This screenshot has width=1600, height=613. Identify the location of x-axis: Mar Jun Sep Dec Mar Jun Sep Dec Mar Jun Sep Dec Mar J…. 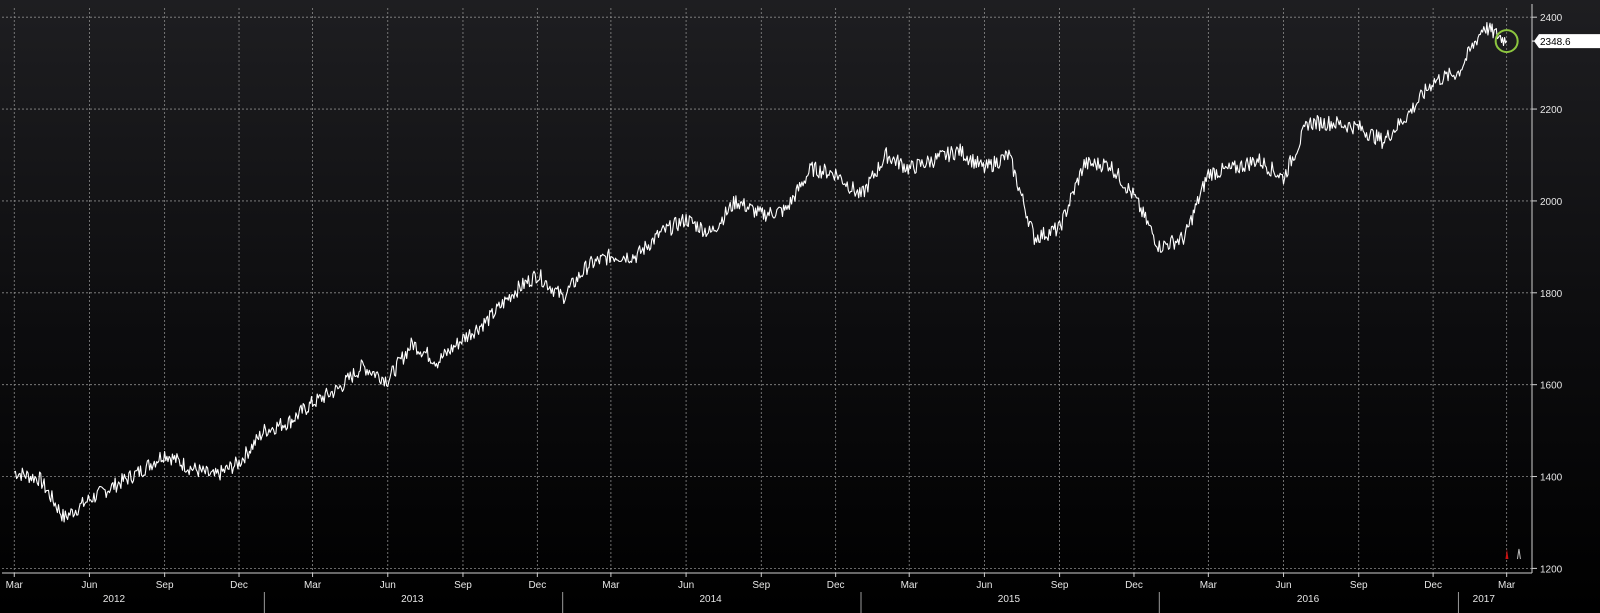
(767, 592).